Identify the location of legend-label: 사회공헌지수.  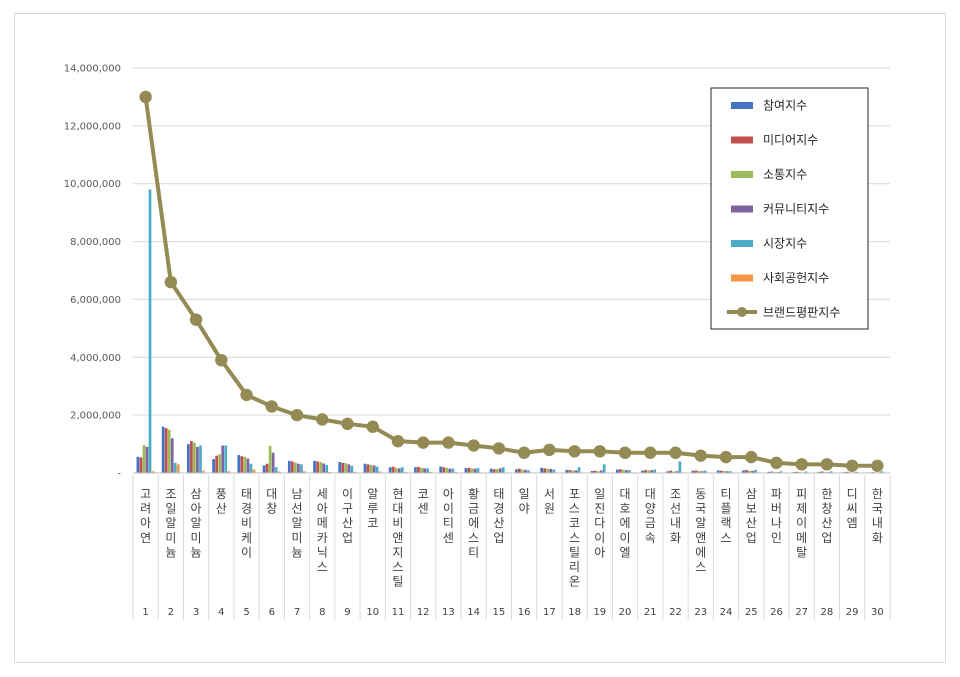
(796, 278).